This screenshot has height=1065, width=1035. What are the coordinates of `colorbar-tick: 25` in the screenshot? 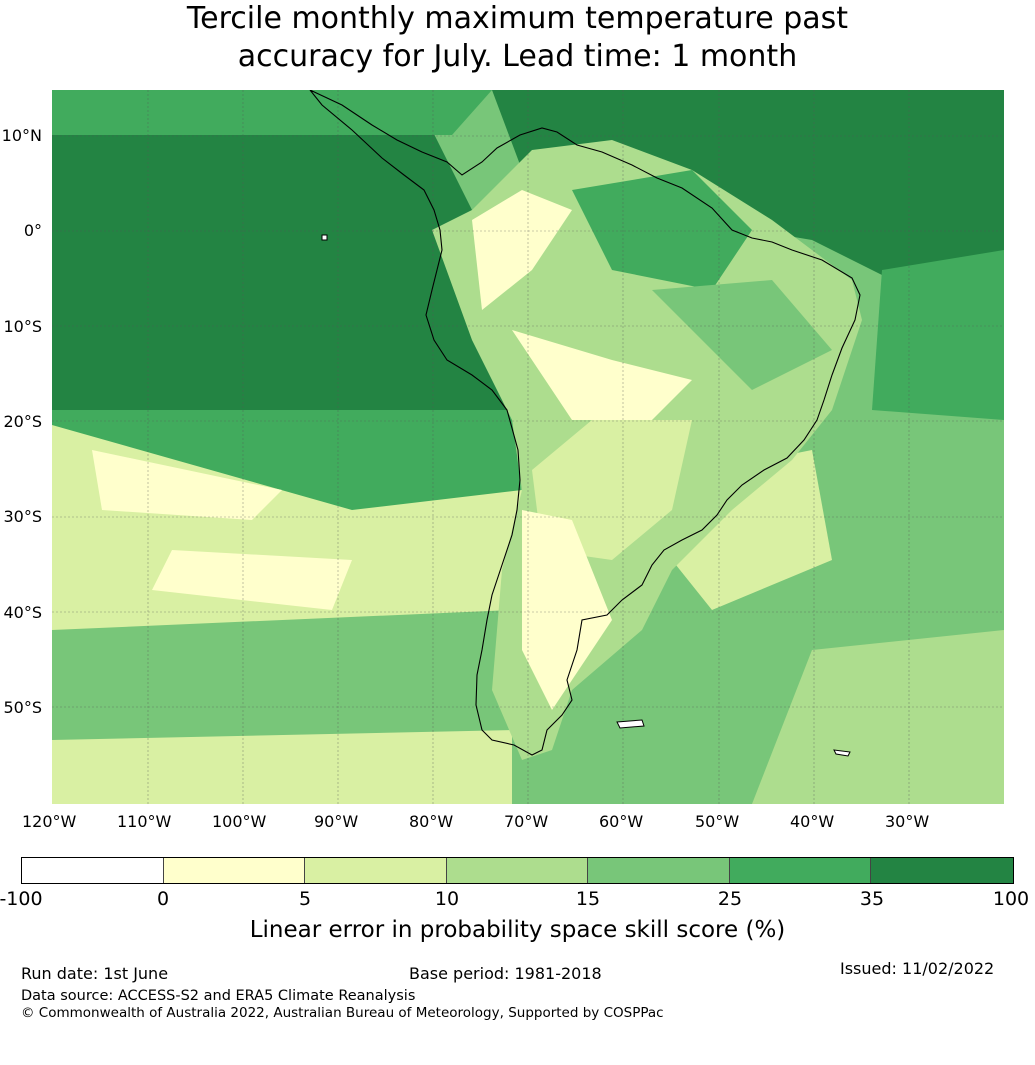 It's located at (730, 899).